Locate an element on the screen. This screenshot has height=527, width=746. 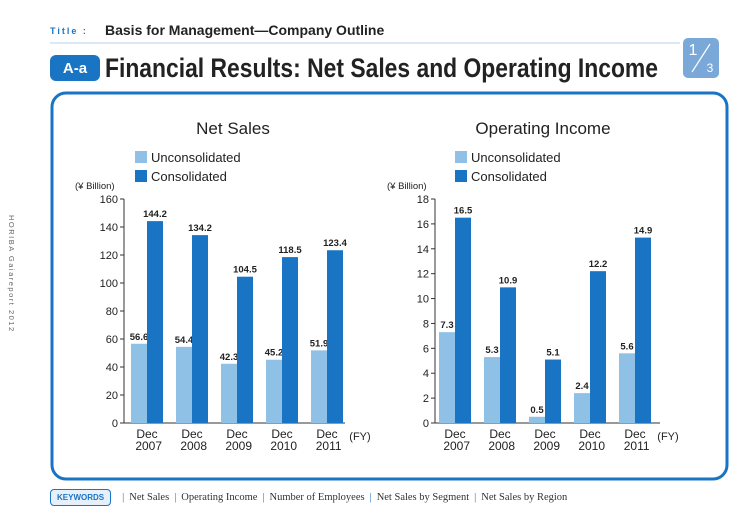
value-label: 51.9 is located at coordinates (319, 343).